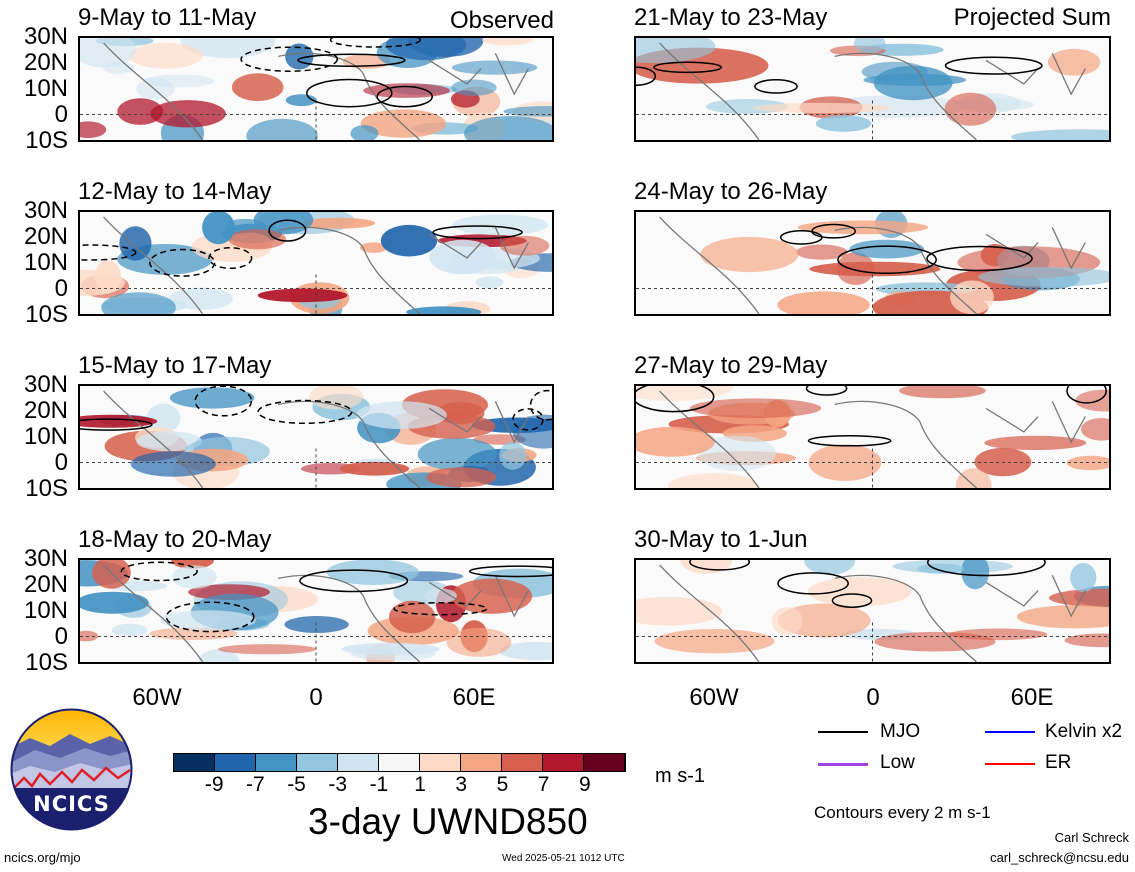 Image resolution: width=1135 pixels, height=872 pixels. I want to click on colorbar-tick-label: 1, so click(420, 784).